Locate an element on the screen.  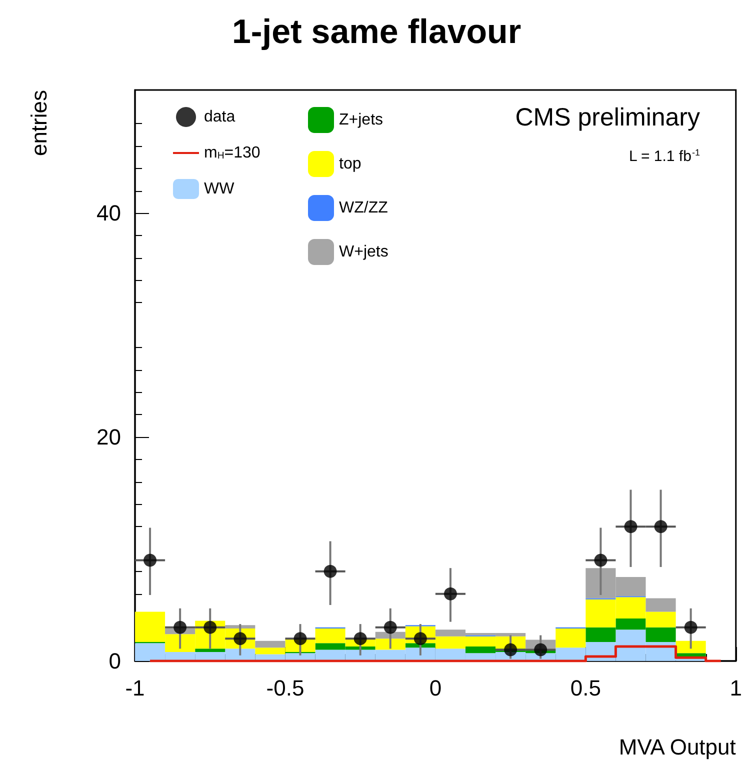
chart-title: 1-jet same flavour is located at coordinates (377, 32).